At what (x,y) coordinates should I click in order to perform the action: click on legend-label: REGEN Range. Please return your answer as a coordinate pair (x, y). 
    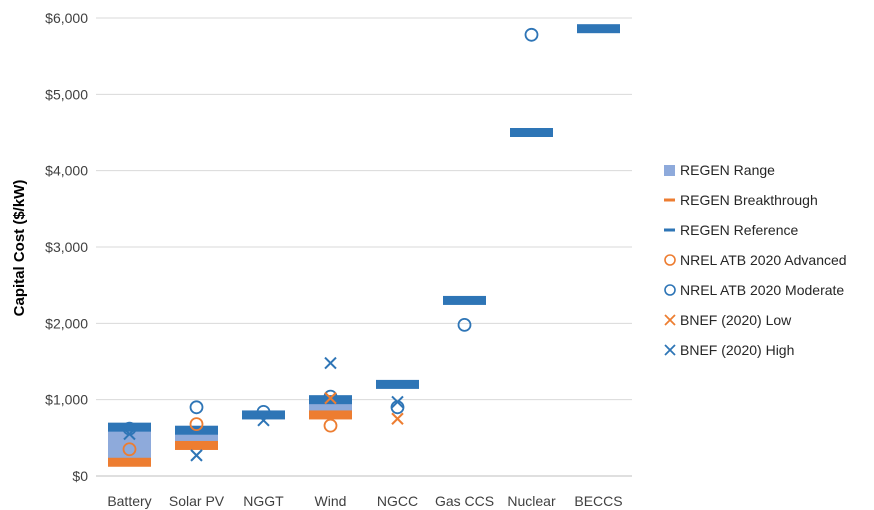
    Looking at the image, I should click on (727, 170).